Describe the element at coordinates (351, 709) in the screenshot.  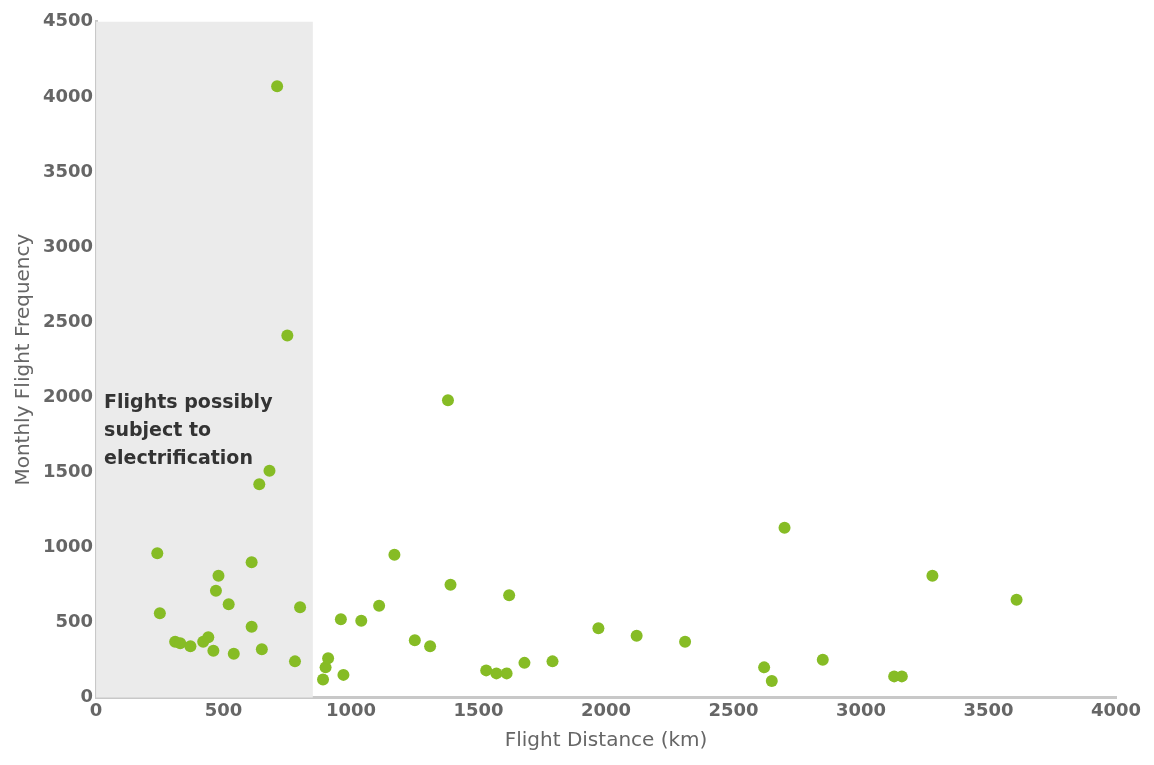
I see `x-tick-label: 1000` at that location.